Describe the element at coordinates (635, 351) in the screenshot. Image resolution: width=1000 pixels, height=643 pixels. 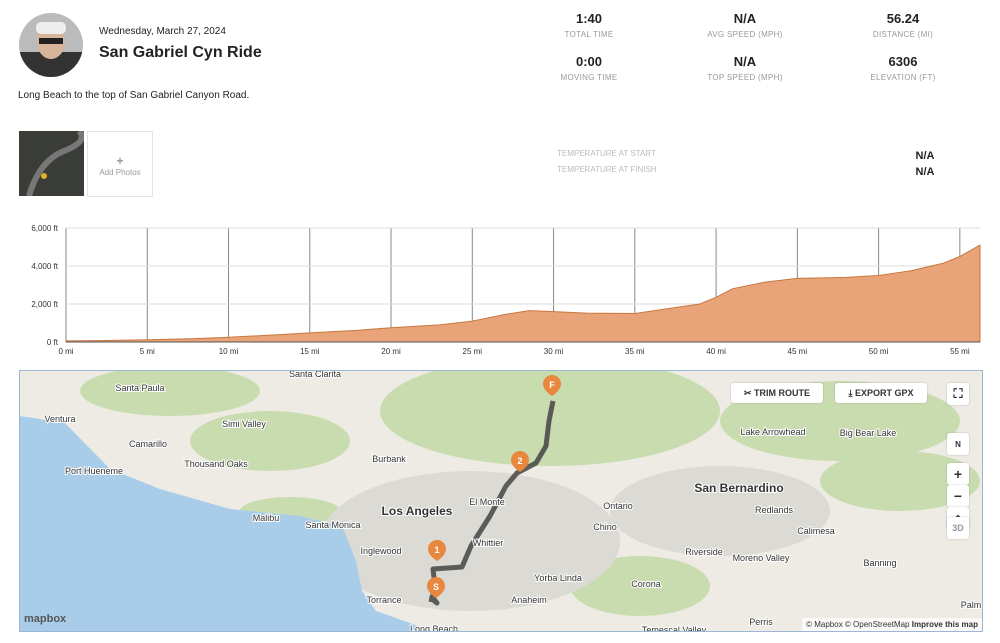
I see `x-tick-label: 35 mi` at that location.